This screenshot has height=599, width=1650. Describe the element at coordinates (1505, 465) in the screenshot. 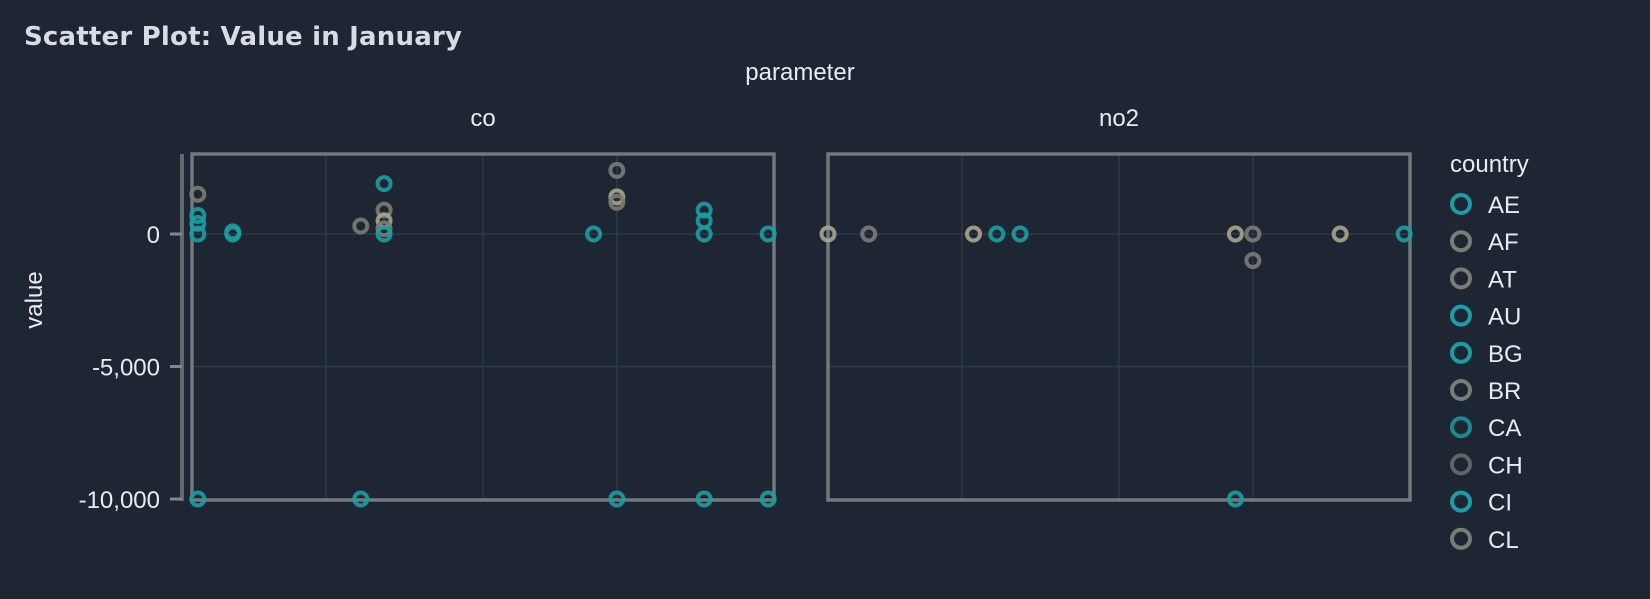

I see `legend-label-ch: CH` at that location.